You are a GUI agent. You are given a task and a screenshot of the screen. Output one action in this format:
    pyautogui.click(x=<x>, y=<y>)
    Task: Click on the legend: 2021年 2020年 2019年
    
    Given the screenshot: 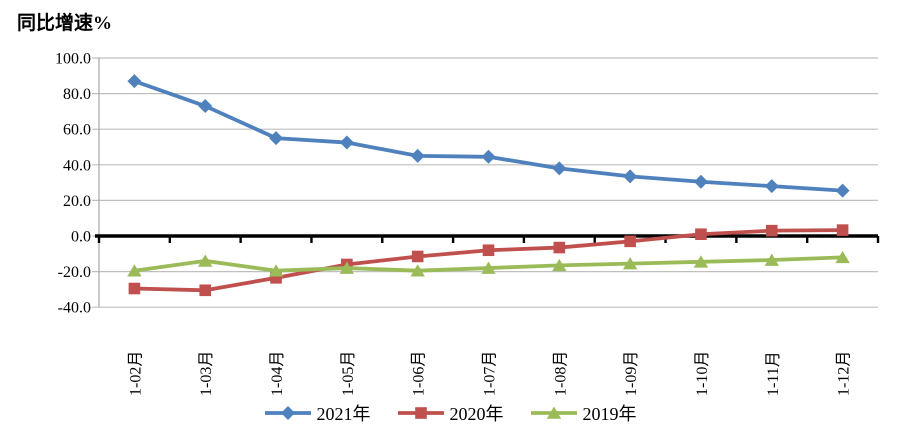 What is the action you would take?
    pyautogui.click(x=450, y=413)
    